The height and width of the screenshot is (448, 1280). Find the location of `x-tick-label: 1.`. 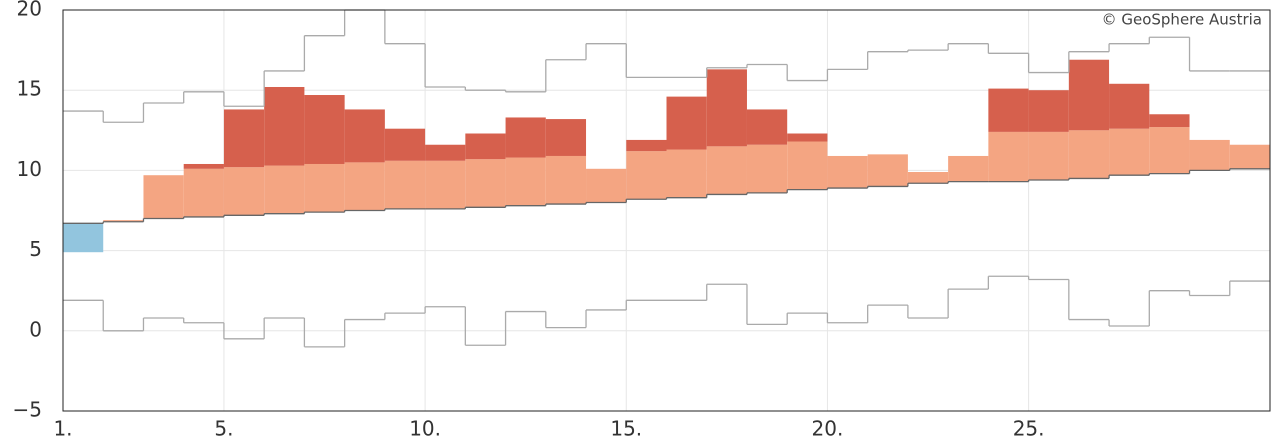

x-tick-label: 1. is located at coordinates (62, 429).